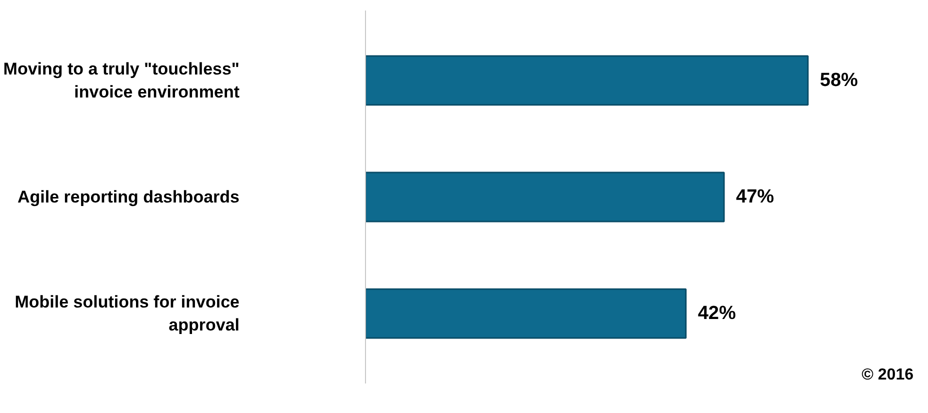 The image size is (928, 413). I want to click on y-tick-label: Agile reporting dashboards, so click(129, 197).